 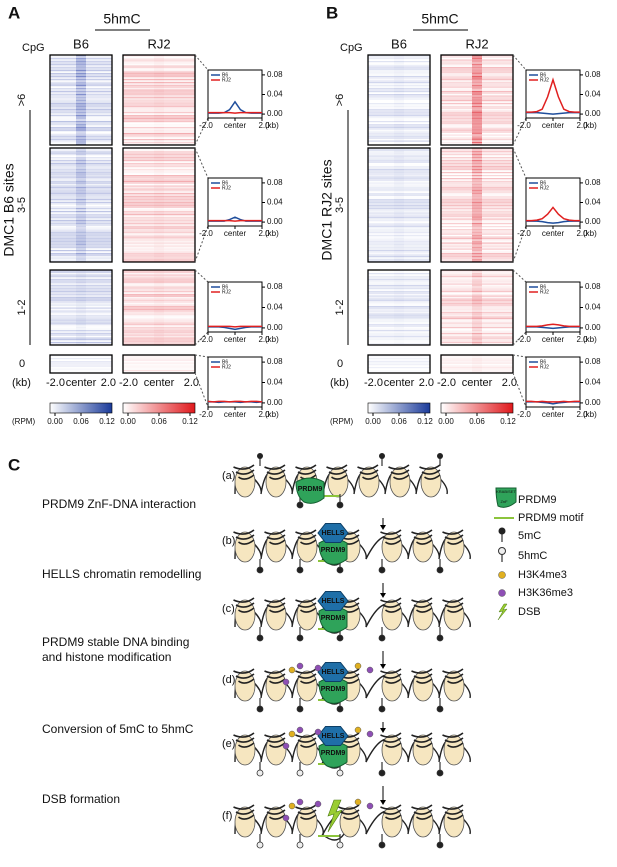 I want to click on legend-h3k4me3, so click(x=502, y=575).